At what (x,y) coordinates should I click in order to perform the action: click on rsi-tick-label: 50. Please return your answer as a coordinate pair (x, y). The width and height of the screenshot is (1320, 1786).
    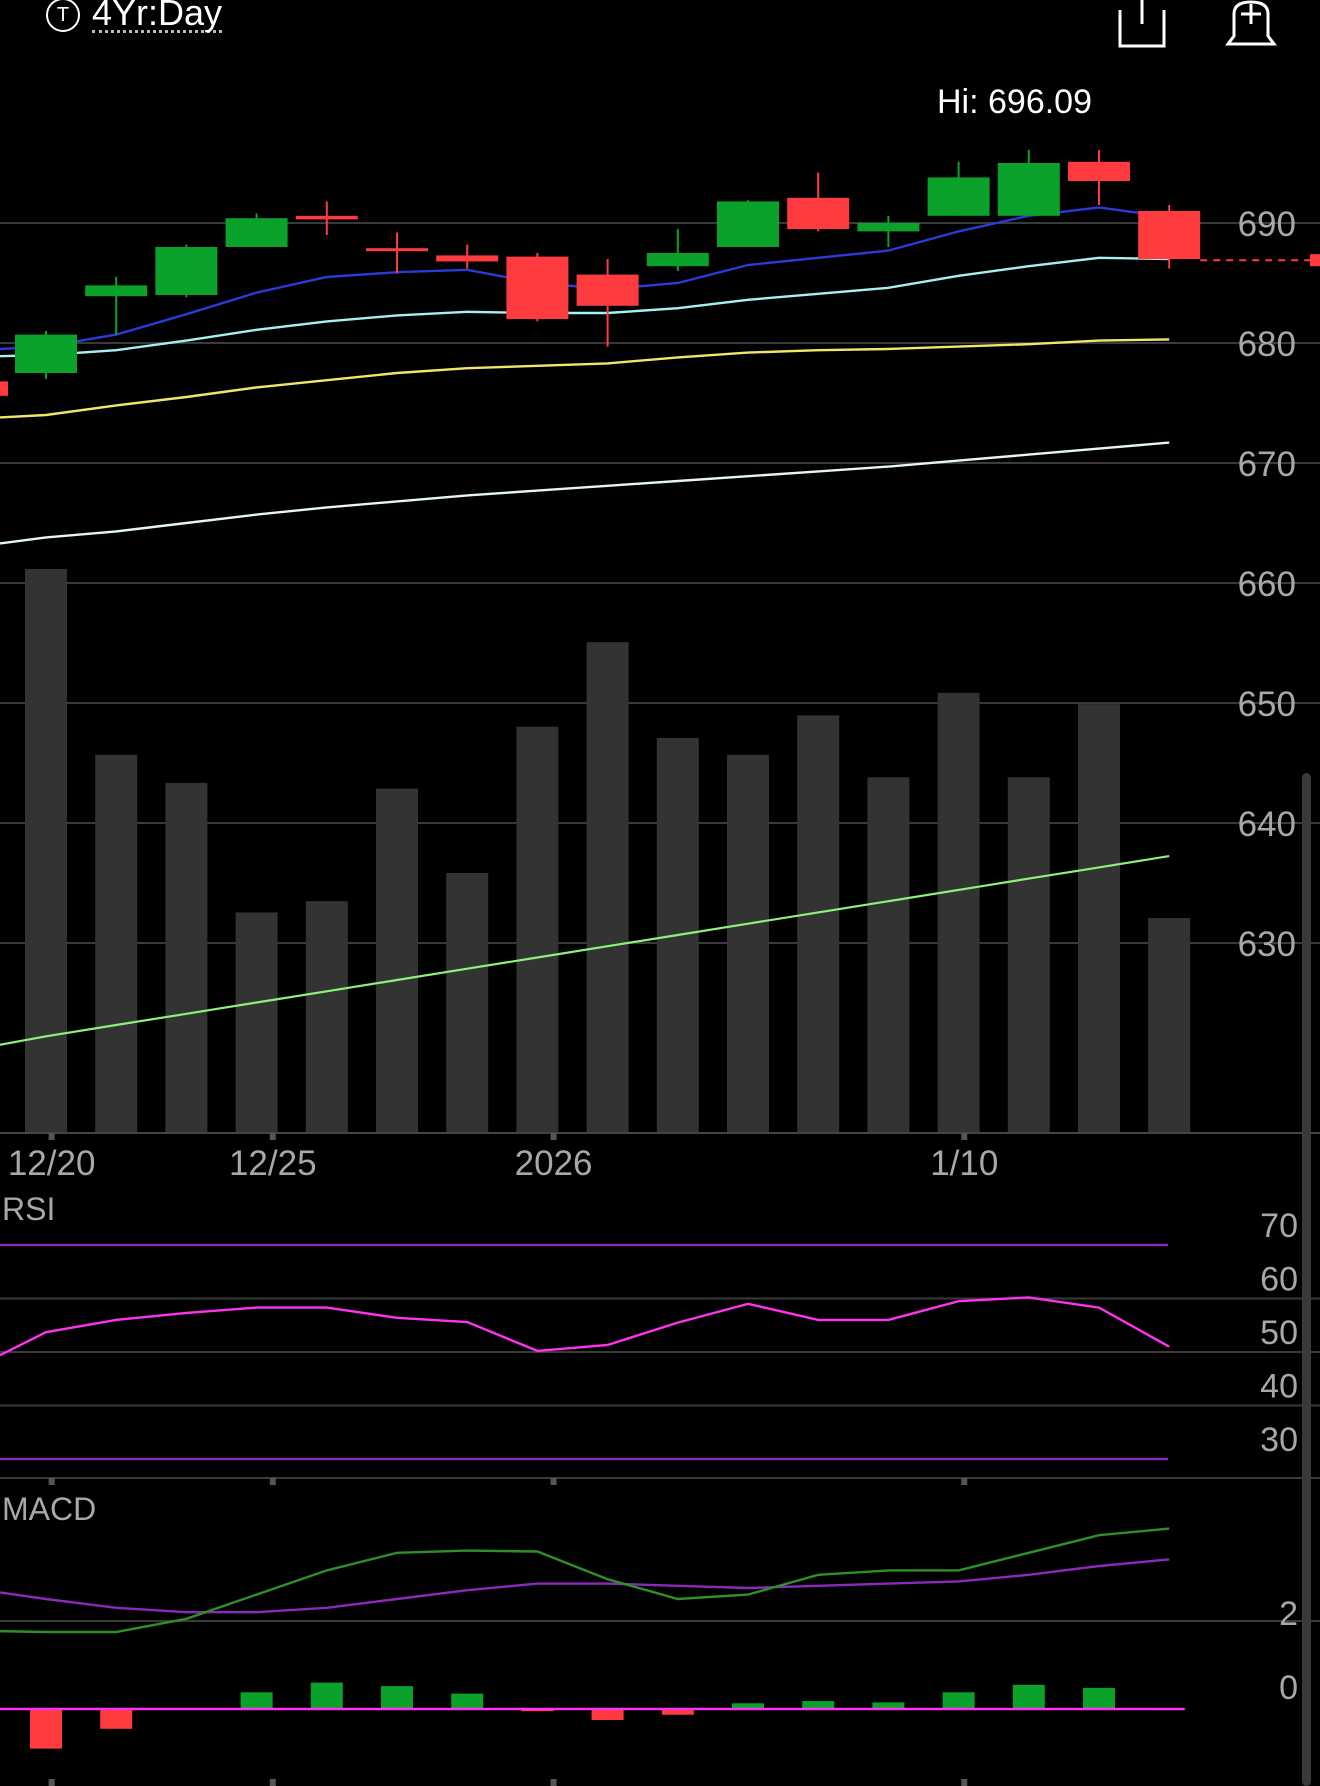
    Looking at the image, I should click on (1279, 1333).